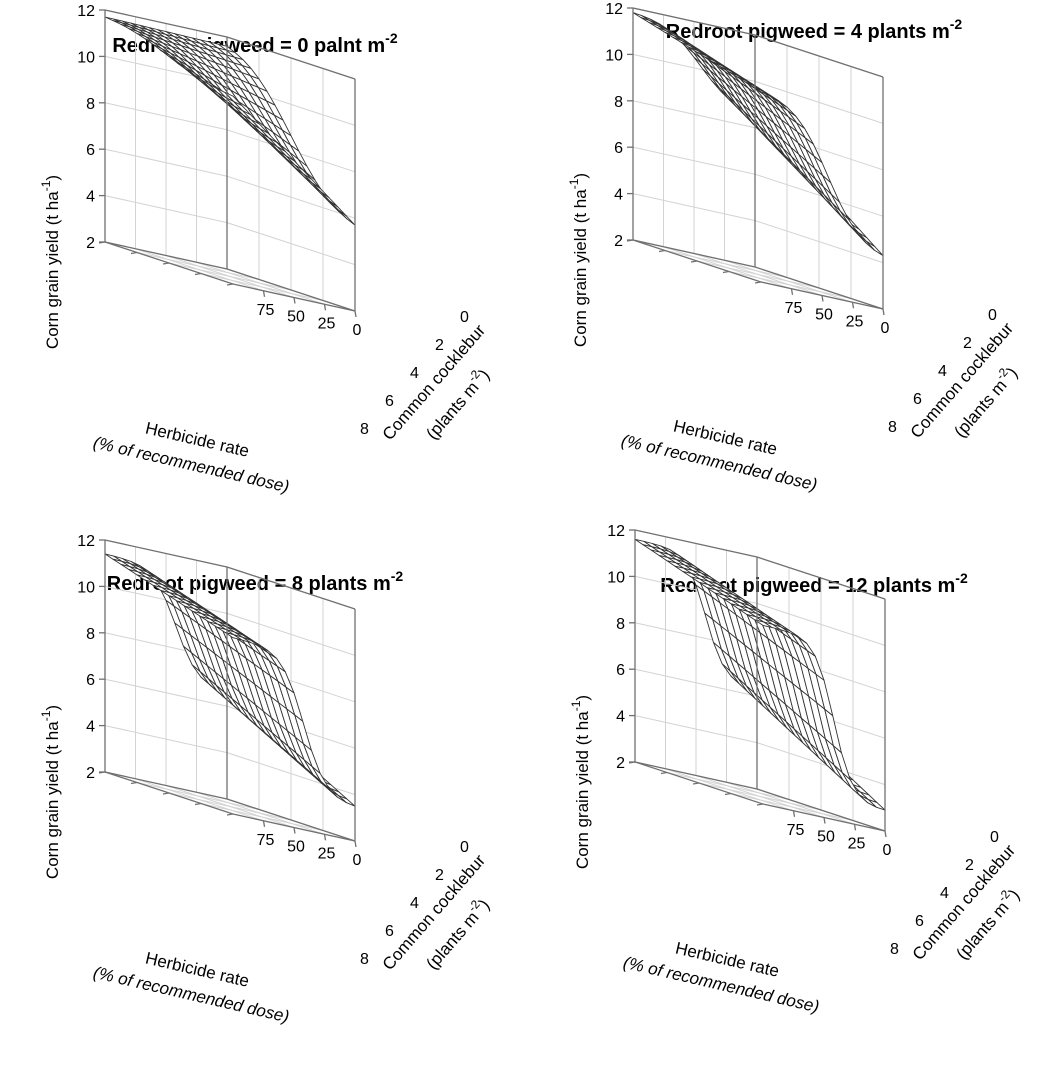  What do you see at coordinates (578, 260) in the screenshot?
I see `z-axis-label: Corn grain yield (t ha-1)` at bounding box center [578, 260].